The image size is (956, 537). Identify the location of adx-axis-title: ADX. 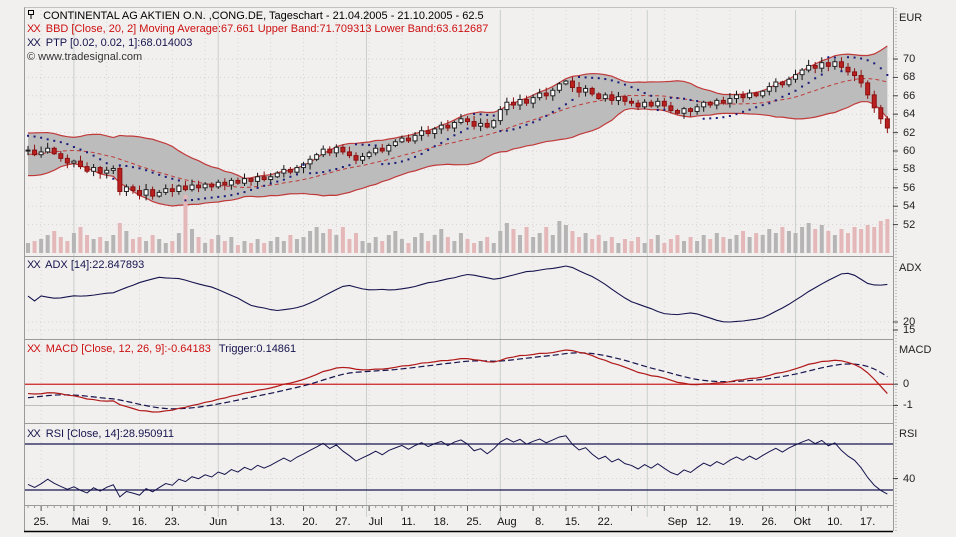
(910, 268).